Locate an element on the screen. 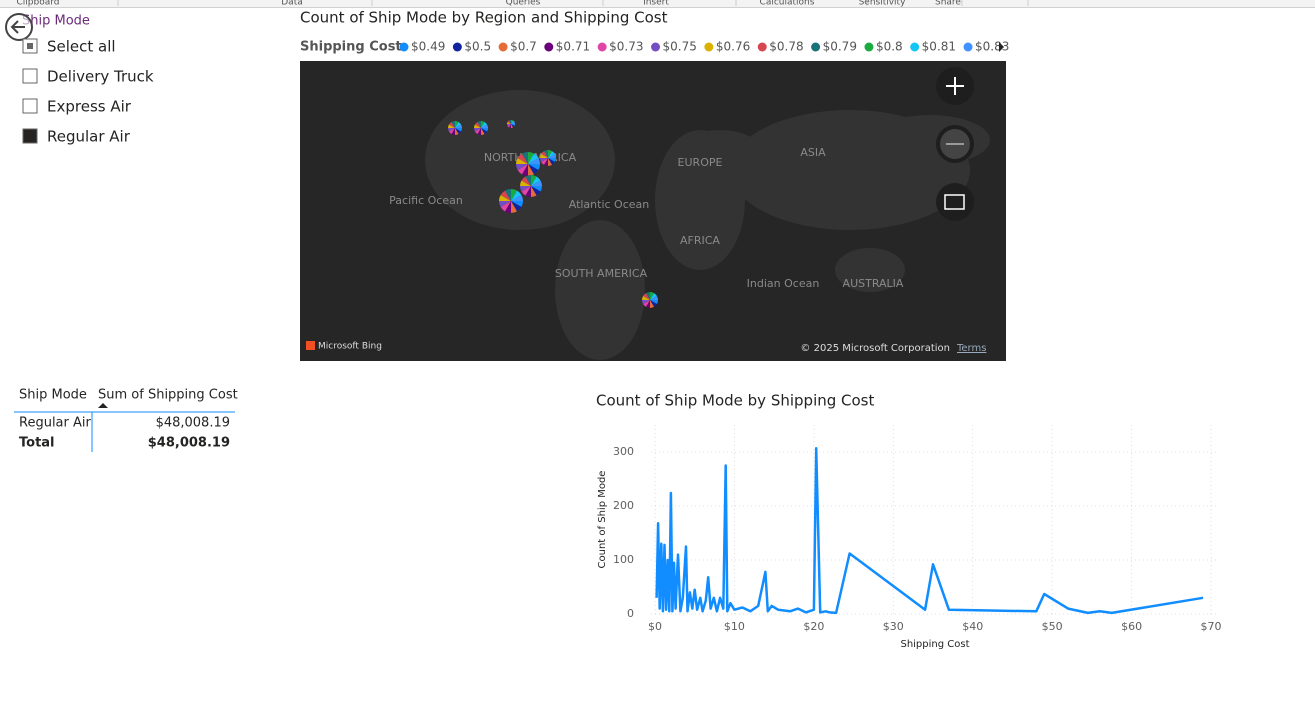  ribbon-group-label: Share is located at coordinates (948, 4).